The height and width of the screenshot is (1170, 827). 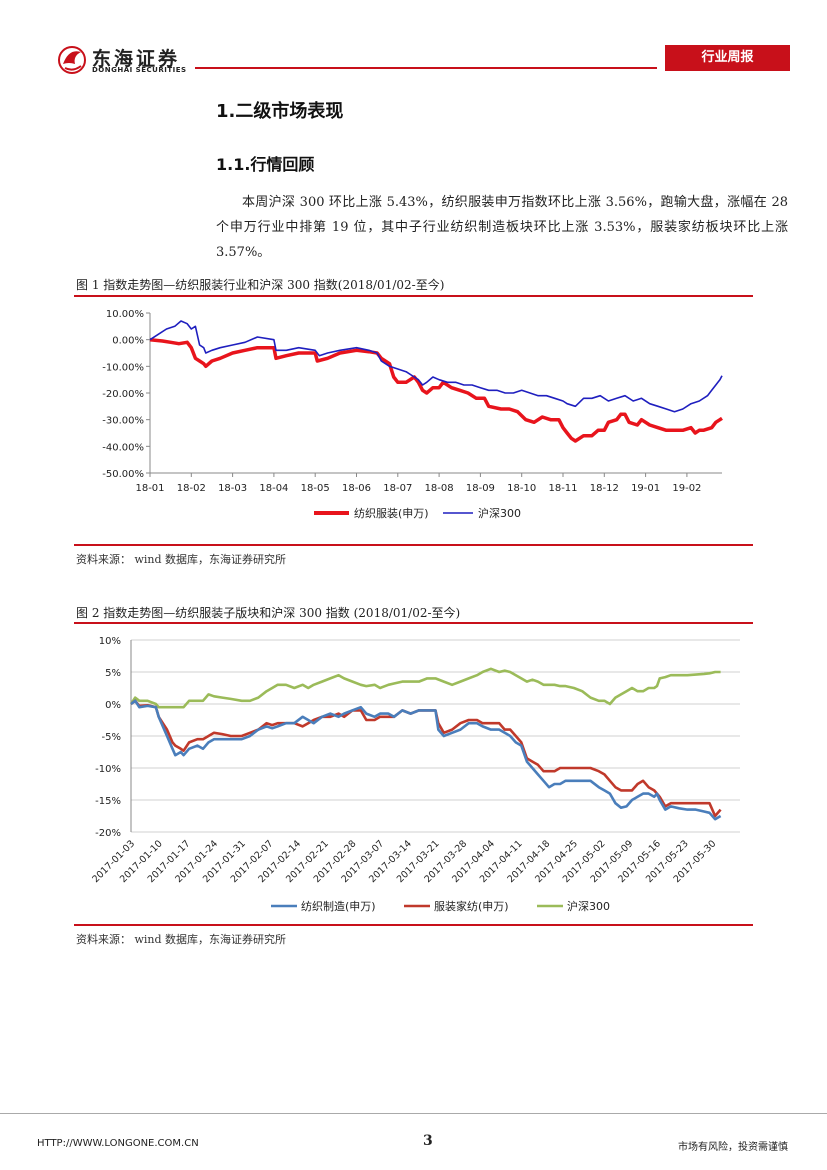 I want to click on legend-label: 服装家纺(申万), so click(x=471, y=906).